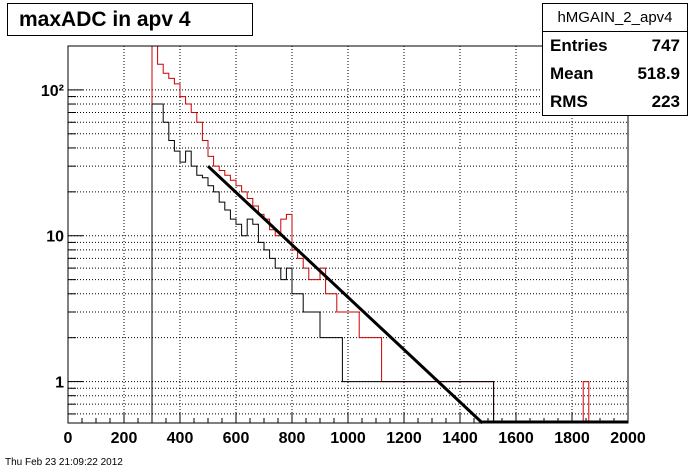  I want to click on y-tick-label: 10, so click(55, 237).